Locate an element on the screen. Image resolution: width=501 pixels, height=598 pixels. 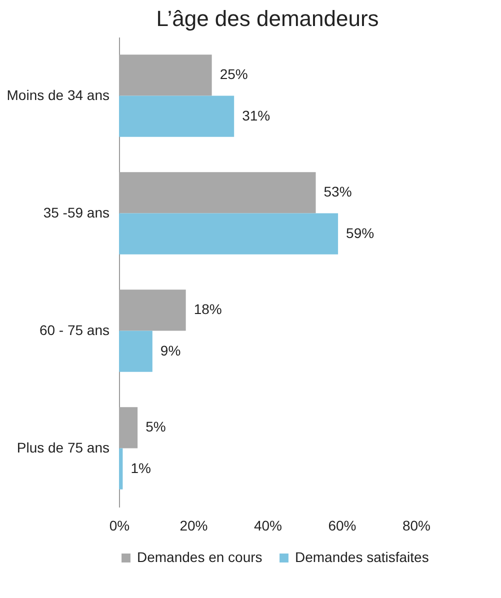
chart-title: L’âge des demandeurs is located at coordinates (267, 18).